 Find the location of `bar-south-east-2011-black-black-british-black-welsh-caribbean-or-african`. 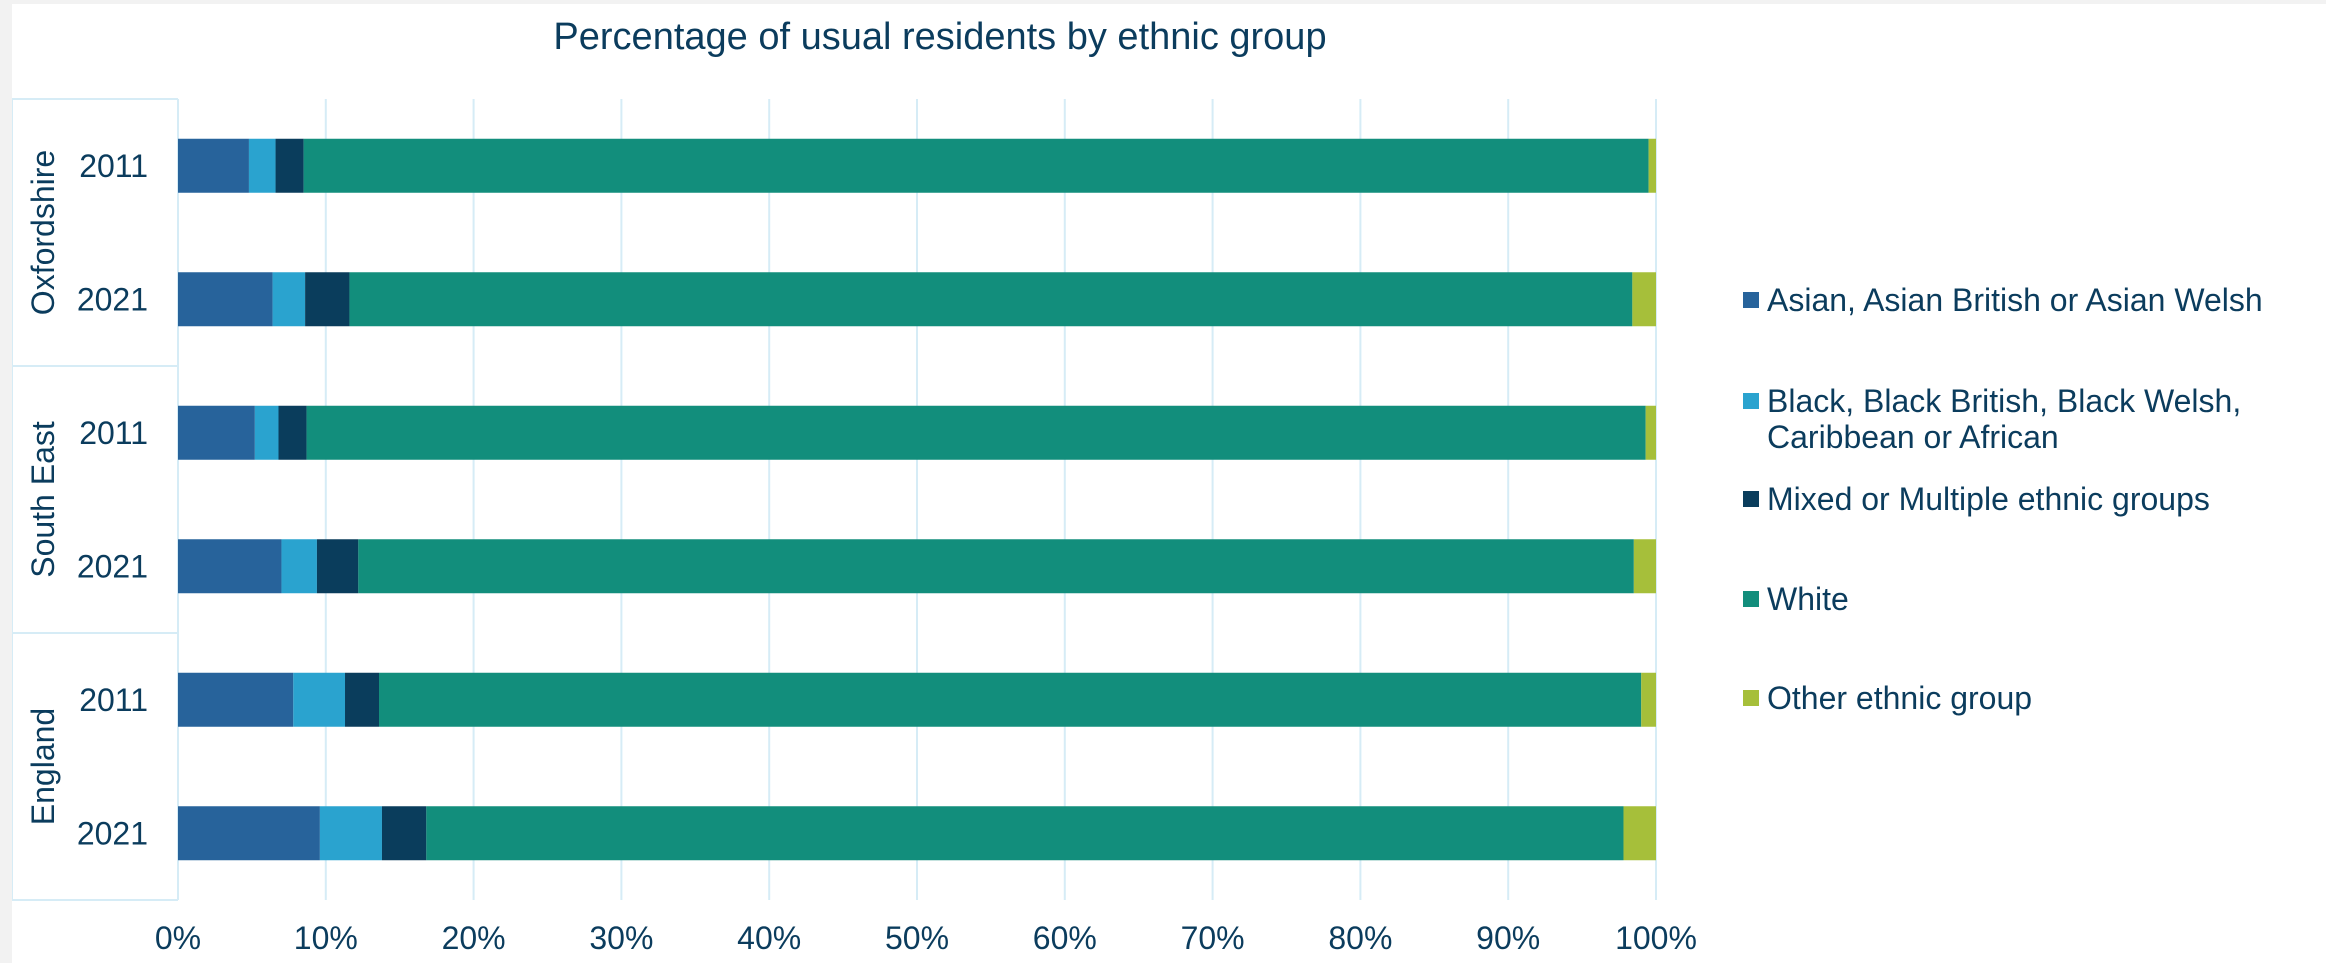

bar-south-east-2011-black-black-british-black-welsh-caribbean-or-african is located at coordinates (266, 432).